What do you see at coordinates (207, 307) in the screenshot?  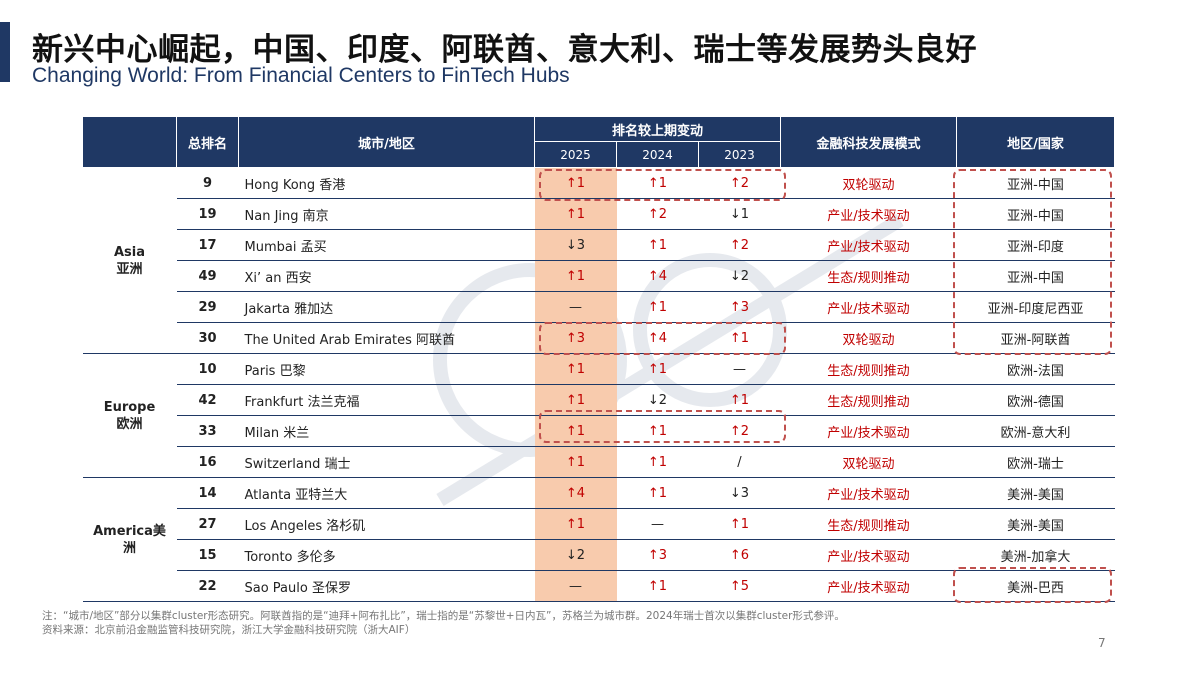 I see `rank-cell: 29` at bounding box center [207, 307].